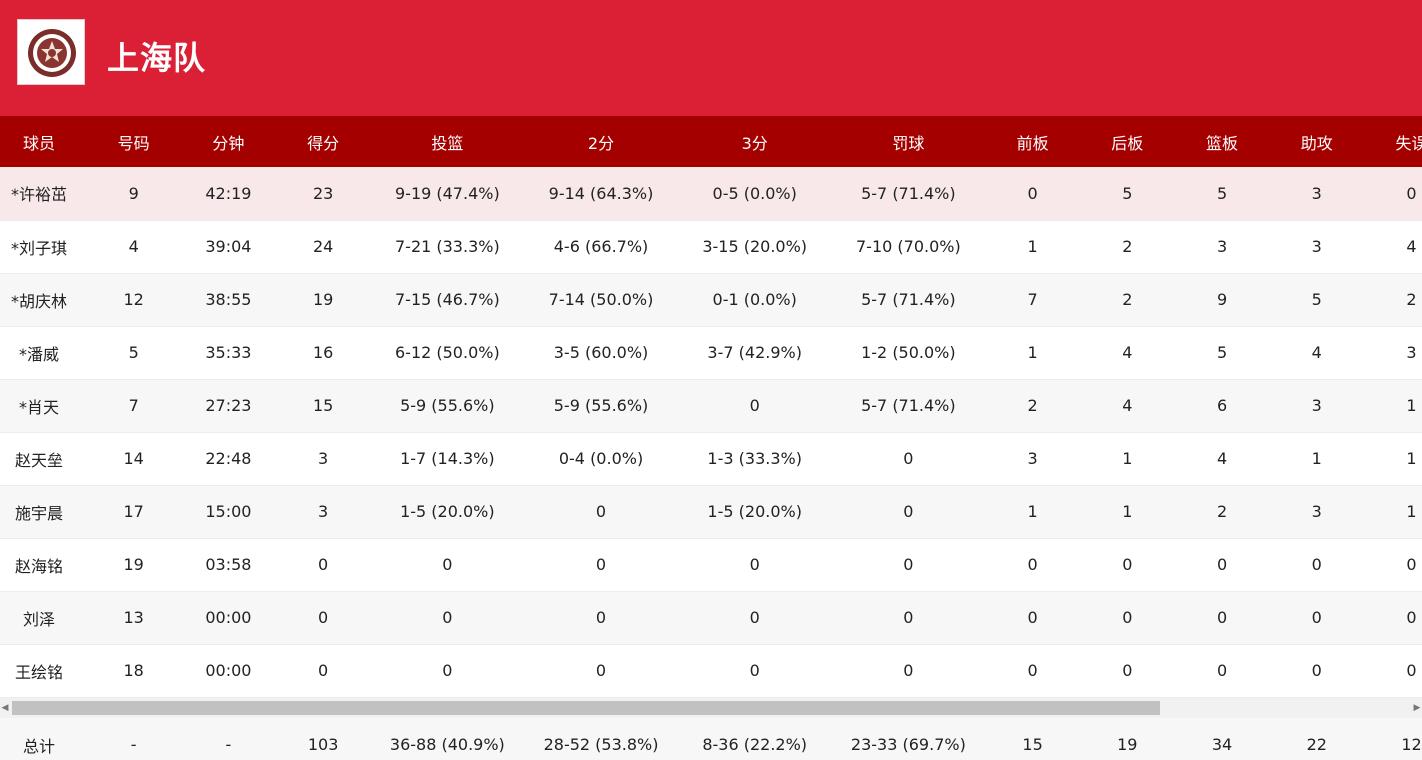  I want to click on cell-player: *胡庆林, so click(39, 300).